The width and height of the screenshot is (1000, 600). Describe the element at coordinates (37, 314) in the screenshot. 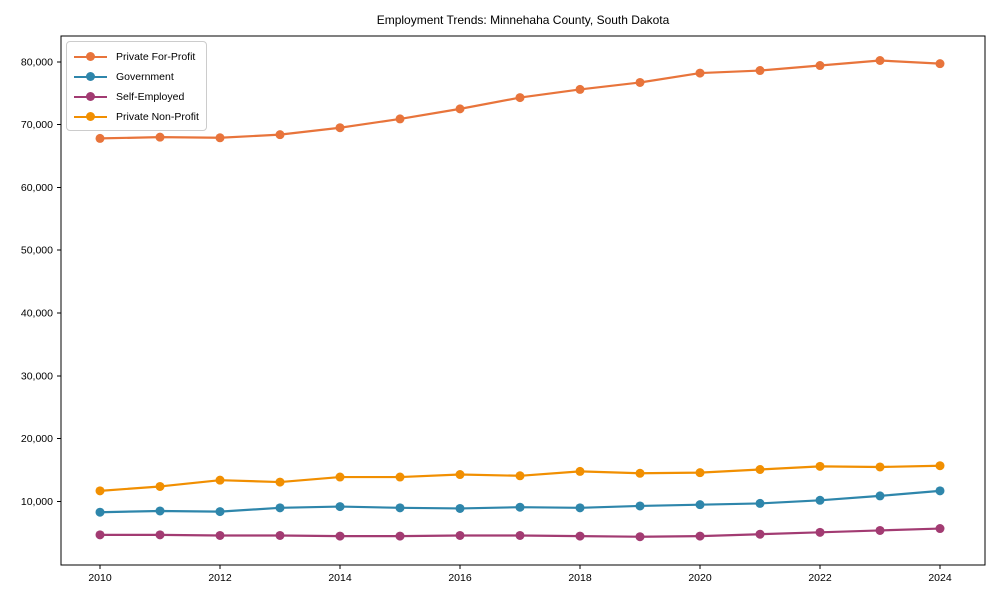

I see `y-tick-label: 40,000` at that location.